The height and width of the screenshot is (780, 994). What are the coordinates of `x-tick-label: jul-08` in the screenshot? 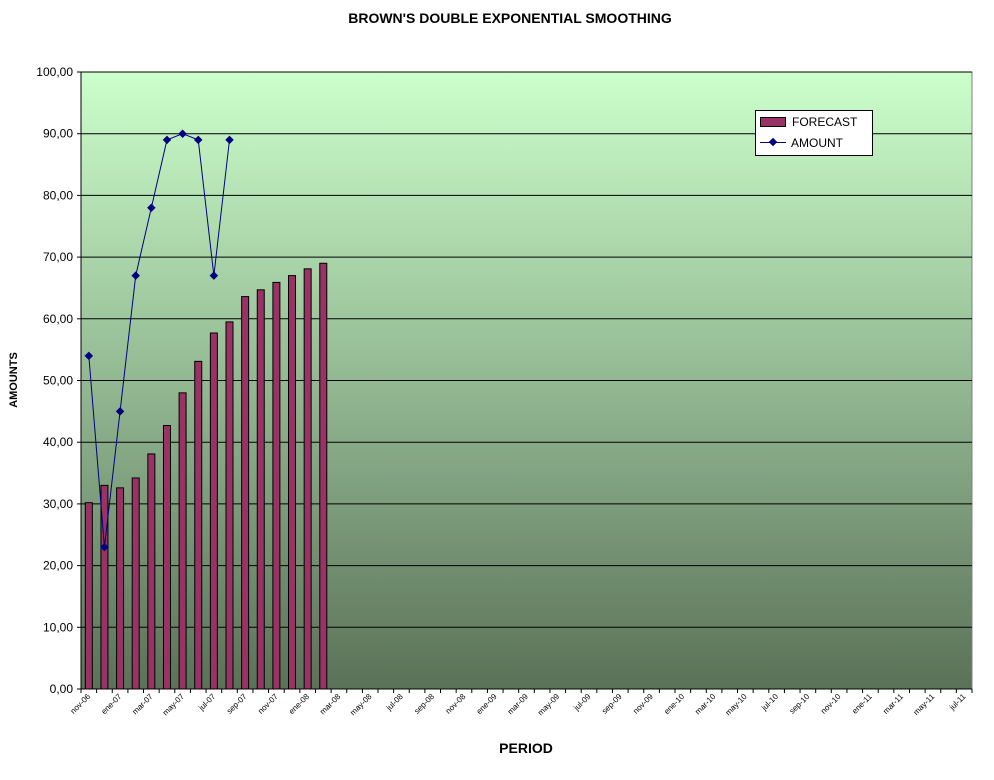 It's located at (394, 702).